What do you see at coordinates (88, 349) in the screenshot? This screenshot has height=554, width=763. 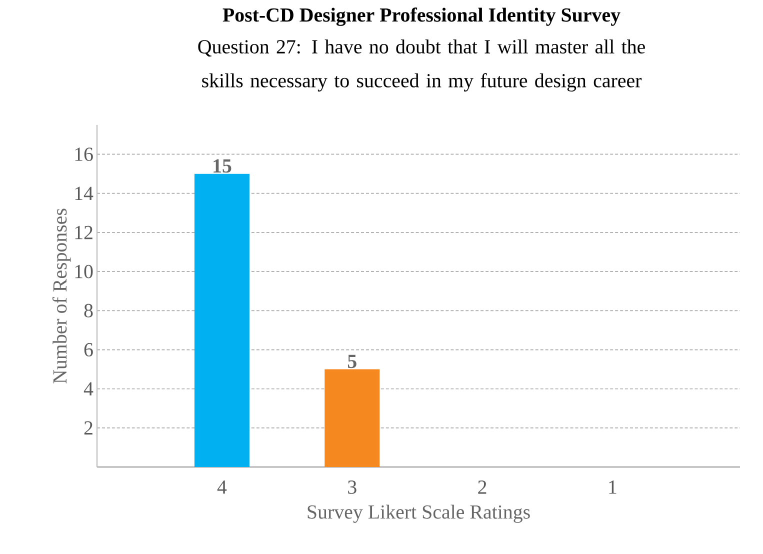 I see `y-tick-label: 6` at bounding box center [88, 349].